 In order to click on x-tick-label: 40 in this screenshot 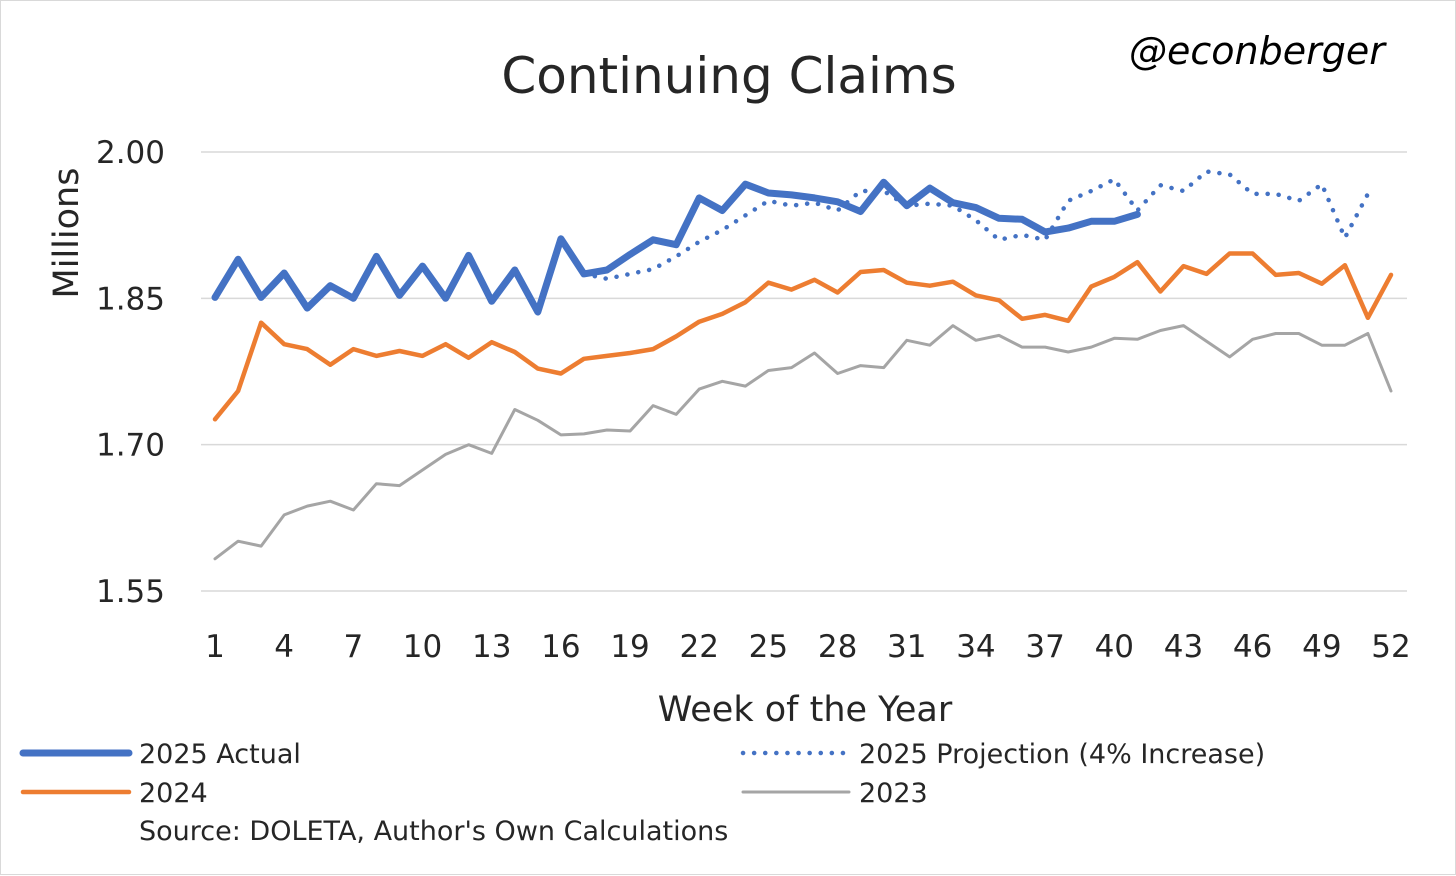, I will do `click(1114, 647)`.